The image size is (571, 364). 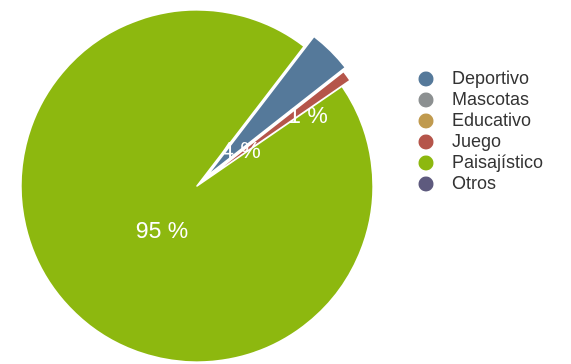 I want to click on legend-label: Deportivo, so click(x=490, y=78).